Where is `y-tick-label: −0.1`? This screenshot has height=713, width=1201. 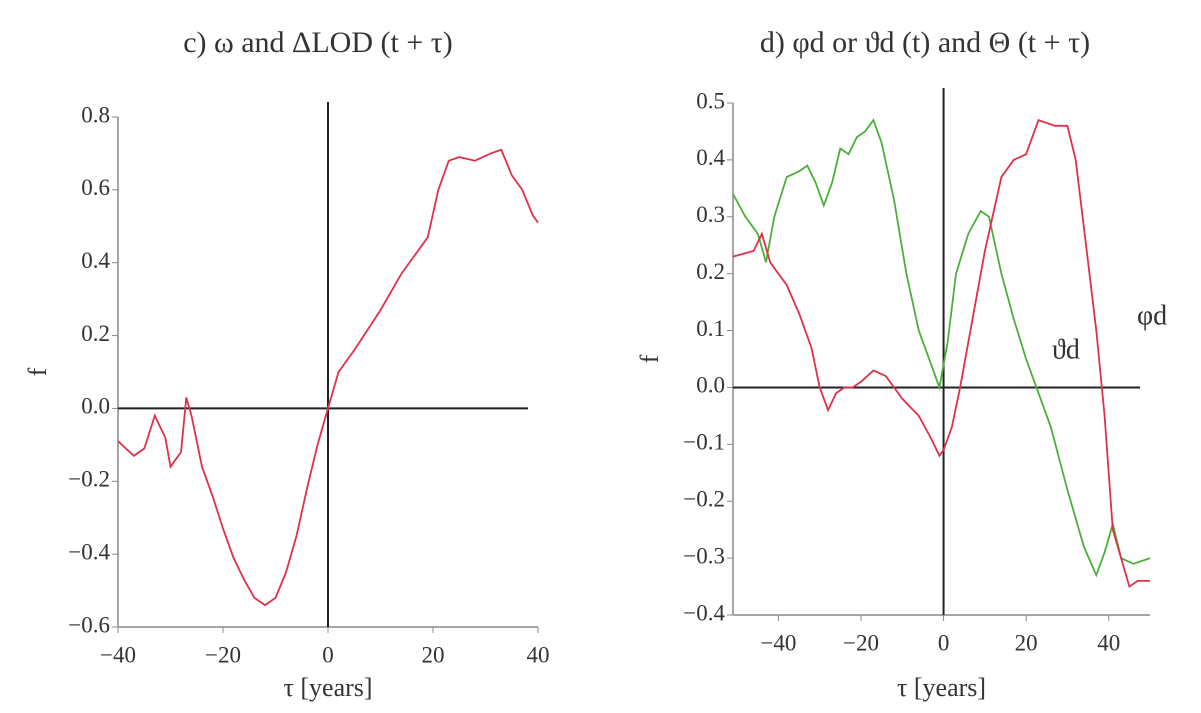 y-tick-label: −0.1 is located at coordinates (704, 442).